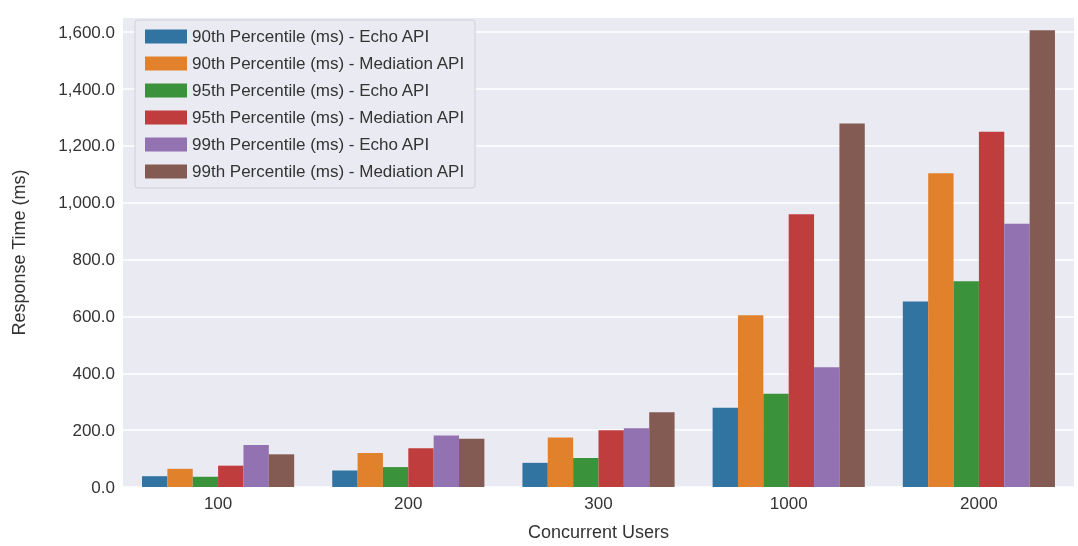 This screenshot has width=1078, height=546. I want to click on y-tick-label: 1,600.0, so click(86, 32).